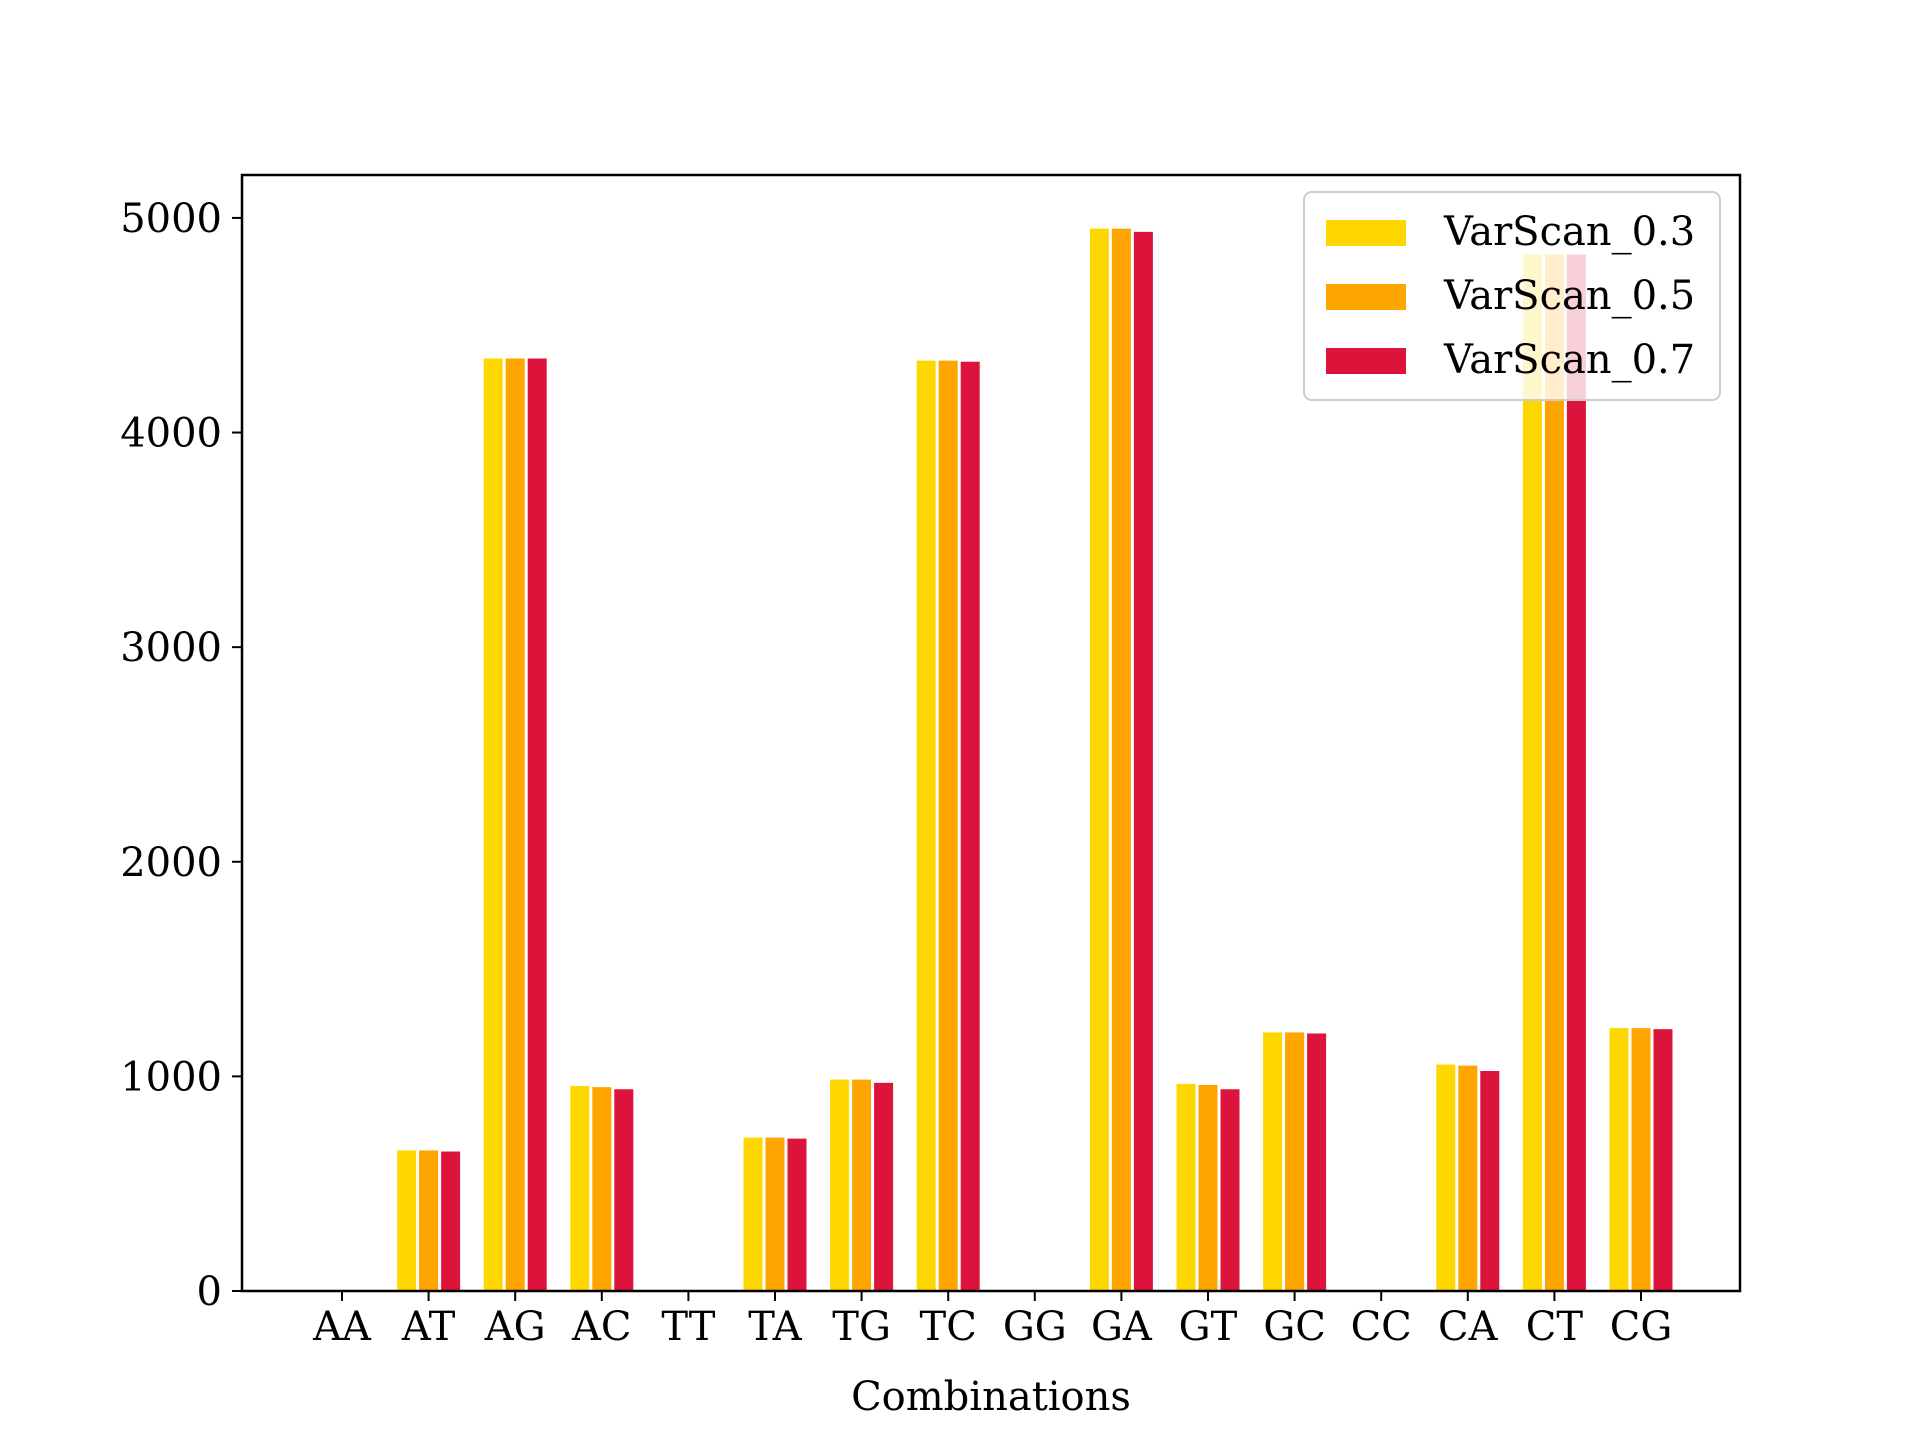 This screenshot has height=1440, width=1920. Describe the element at coordinates (171, 863) in the screenshot. I see `y-tick-label: 2000` at that location.